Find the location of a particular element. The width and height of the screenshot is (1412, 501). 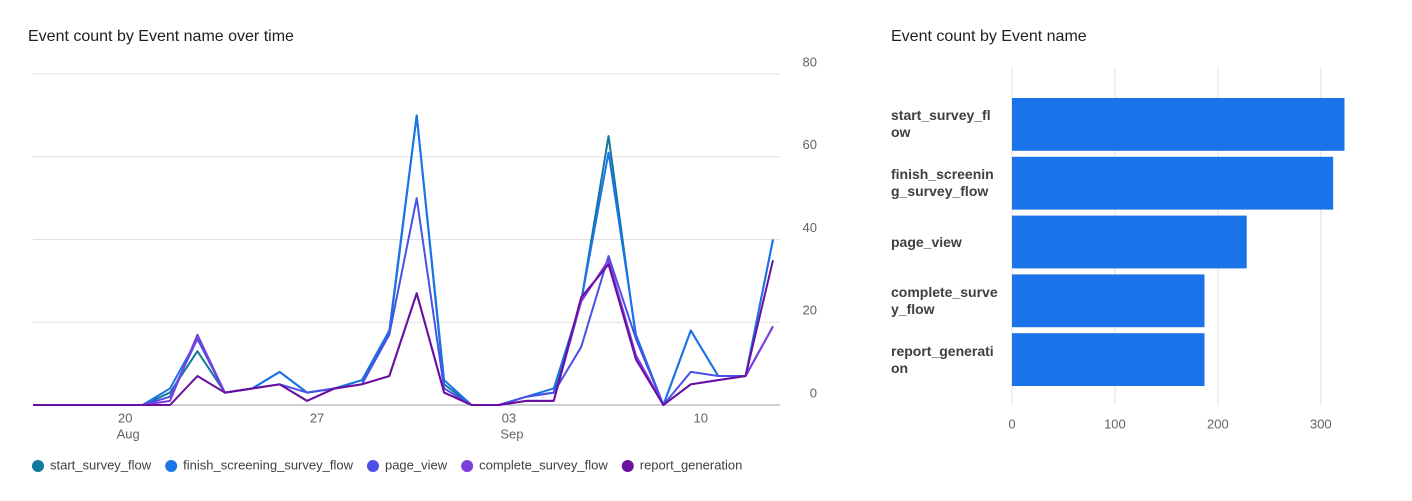

y-tick-label: complete_survey_flow is located at coordinates (944, 300).